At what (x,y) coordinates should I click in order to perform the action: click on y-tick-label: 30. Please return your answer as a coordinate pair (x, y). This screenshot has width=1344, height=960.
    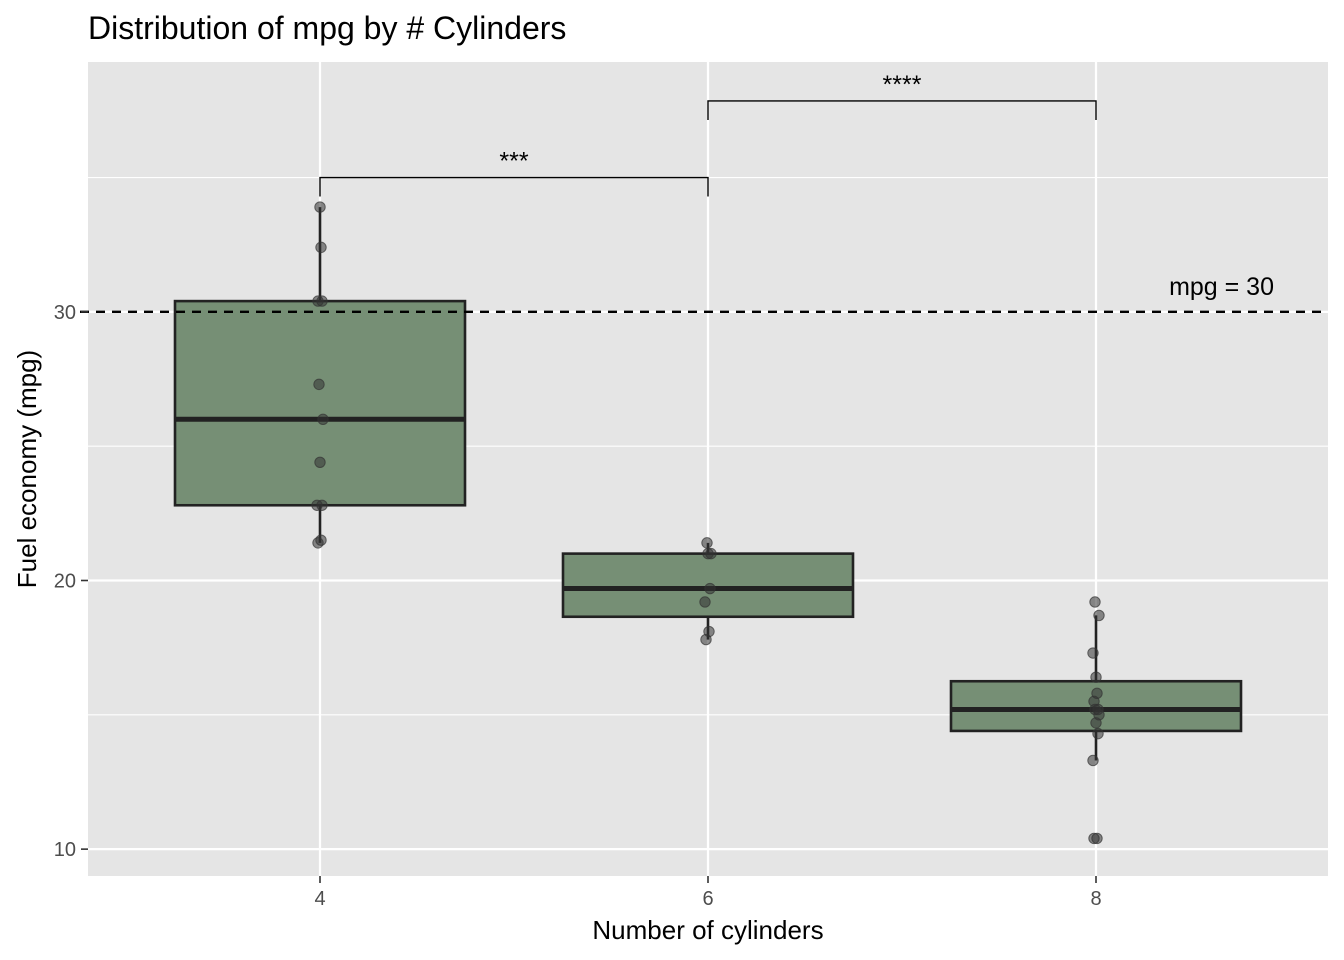
    Looking at the image, I should click on (65, 313).